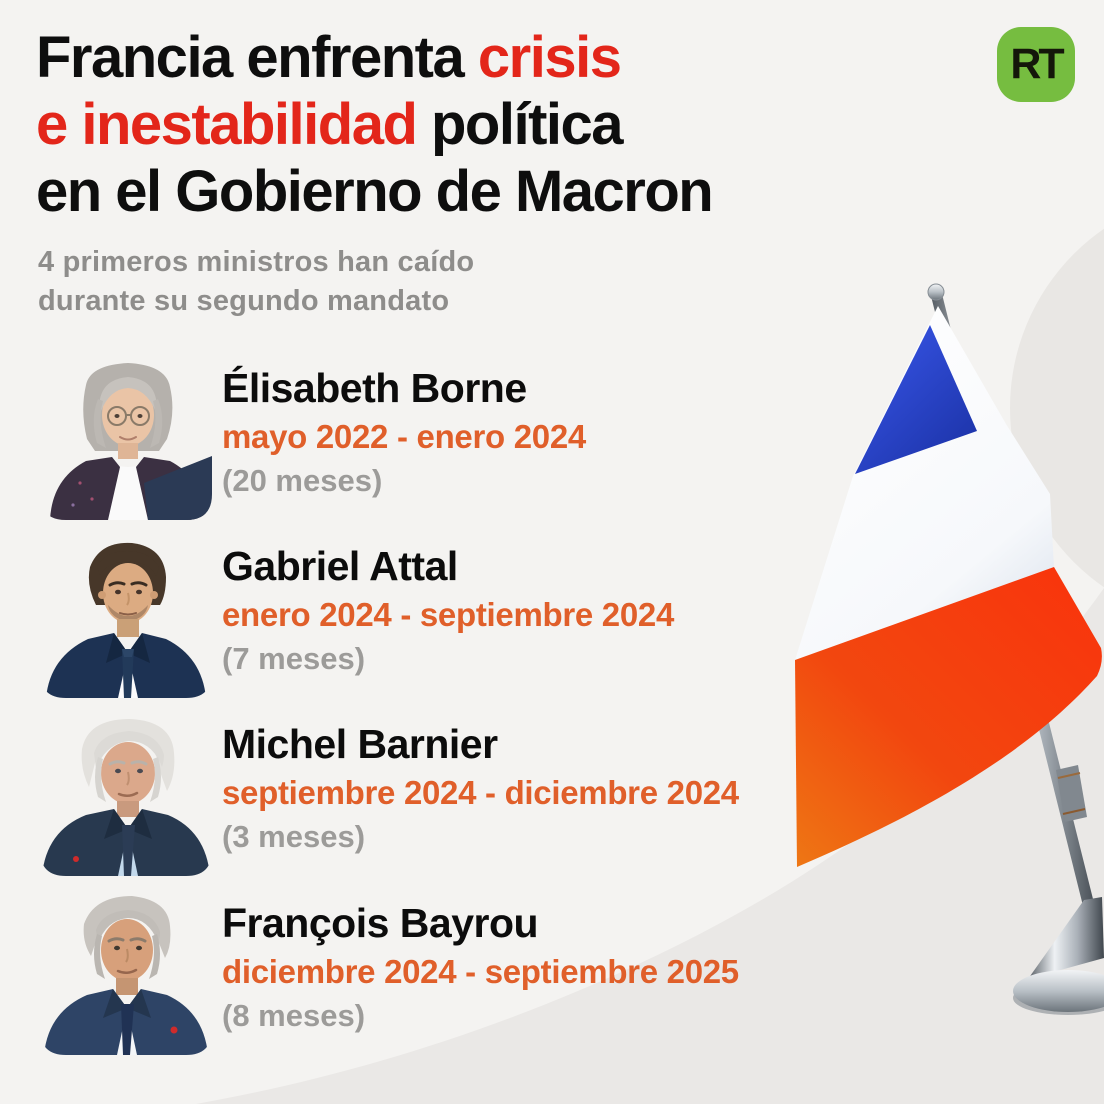 The height and width of the screenshot is (1104, 1104). Describe the element at coordinates (257, 57) in the screenshot. I see `title-text: Francia enfrenta` at that location.